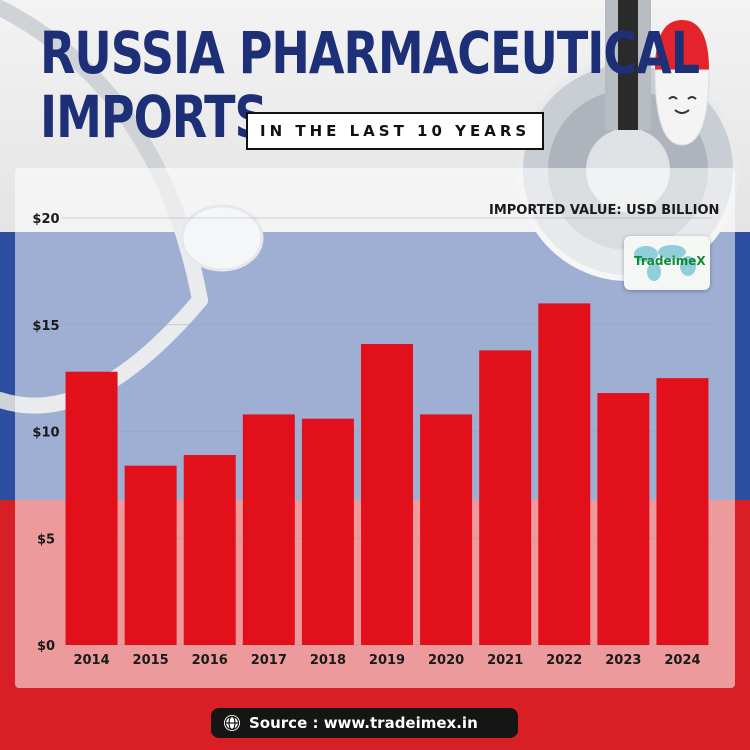  What do you see at coordinates (682, 511) in the screenshot?
I see `bar-2024` at bounding box center [682, 511].